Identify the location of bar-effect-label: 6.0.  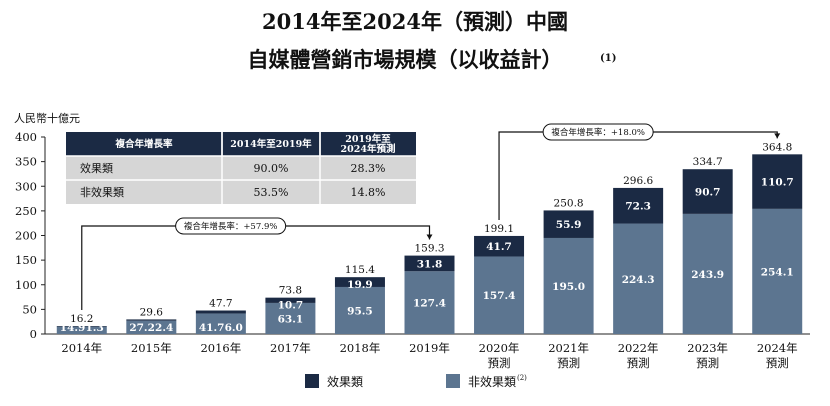
(234, 328).